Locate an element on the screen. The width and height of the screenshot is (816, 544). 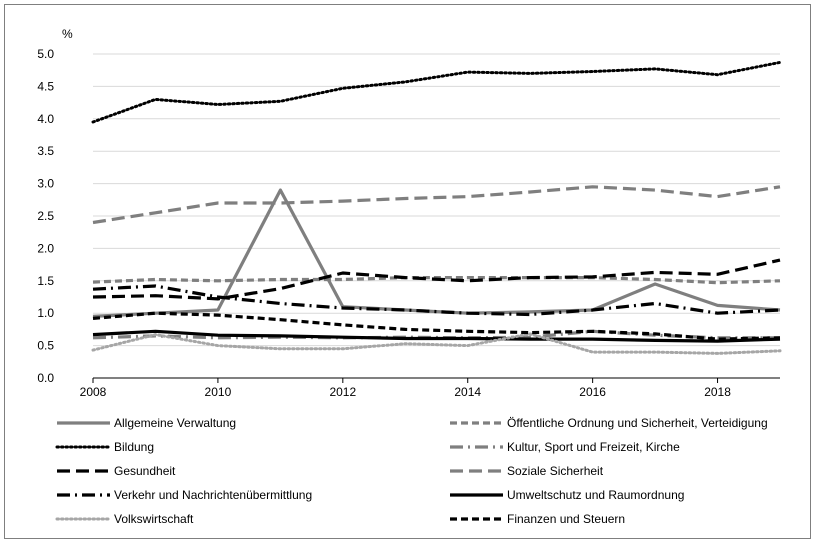
y-tick-label: 0.0 is located at coordinates (45, 378).